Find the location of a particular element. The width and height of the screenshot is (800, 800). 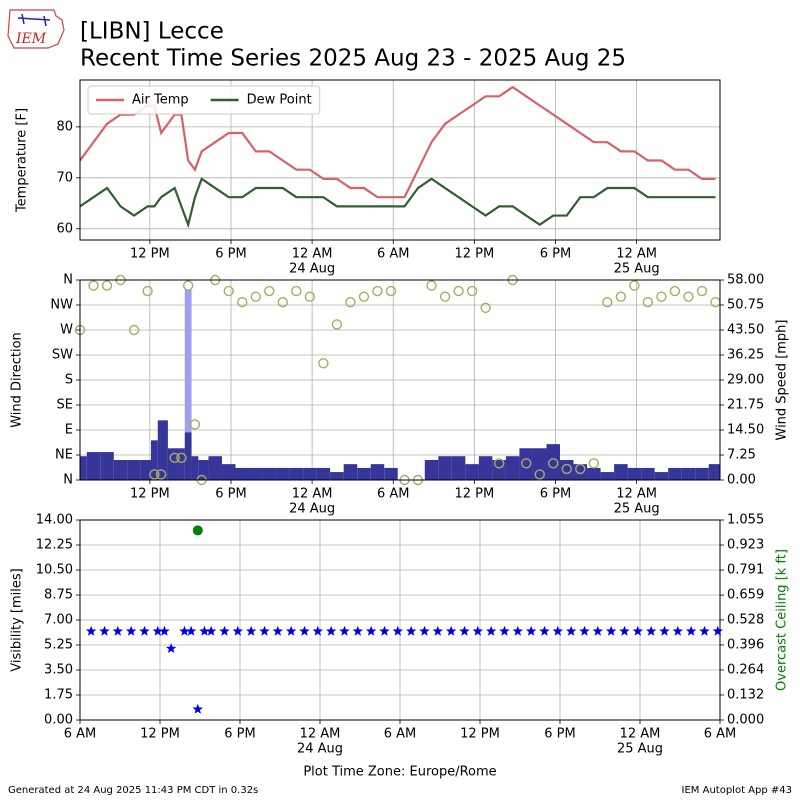

y-tick-label: 70 is located at coordinates (64, 177).